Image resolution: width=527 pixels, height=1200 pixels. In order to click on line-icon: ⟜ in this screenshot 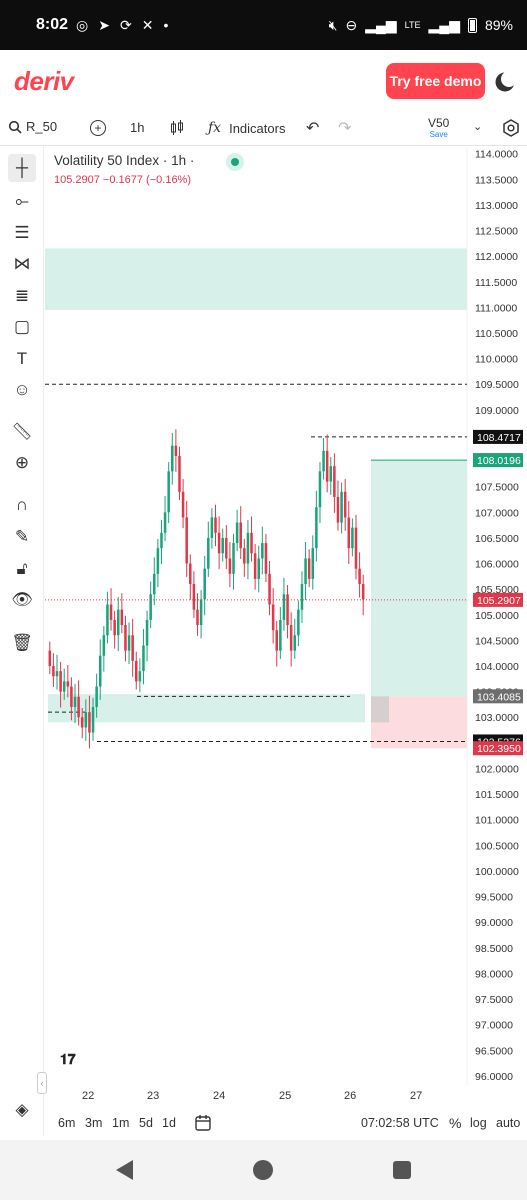, I will do `click(22, 200)`.